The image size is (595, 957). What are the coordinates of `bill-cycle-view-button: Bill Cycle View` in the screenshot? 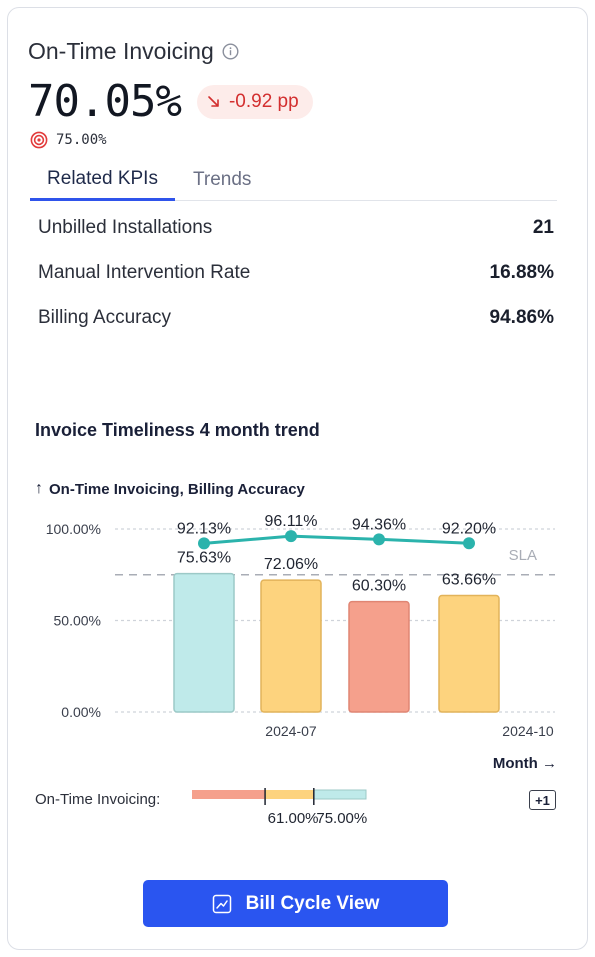 It's located at (295, 903).